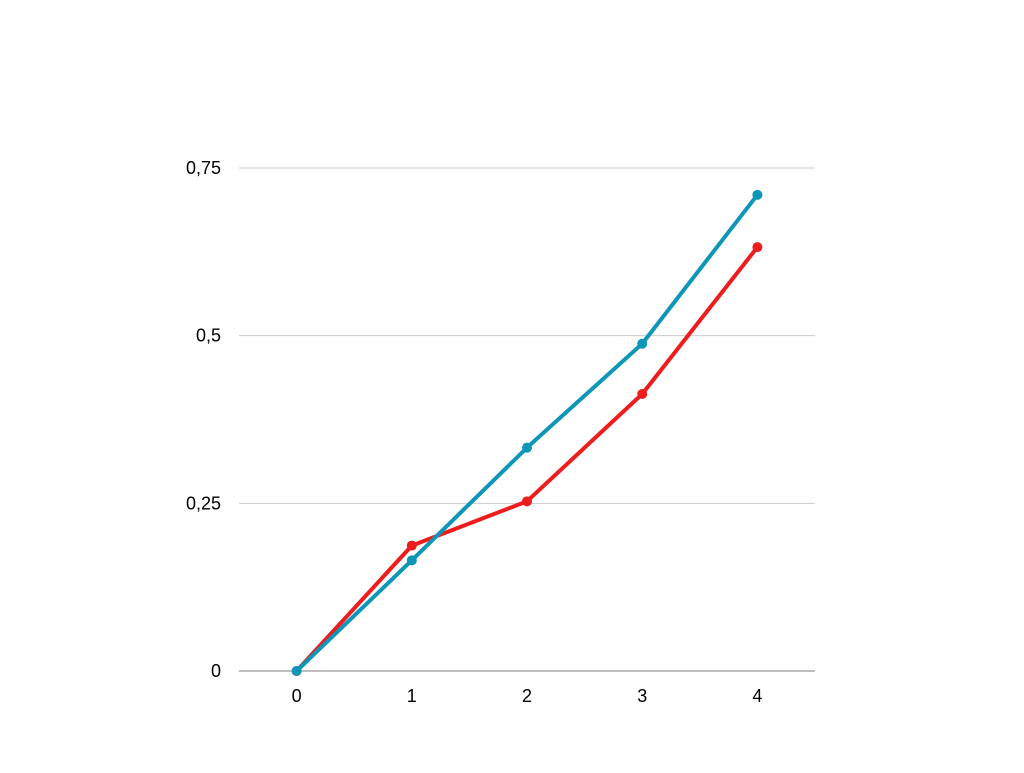 The width and height of the screenshot is (1024, 773). Describe the element at coordinates (757, 696) in the screenshot. I see `x-tick-label: 4` at that location.